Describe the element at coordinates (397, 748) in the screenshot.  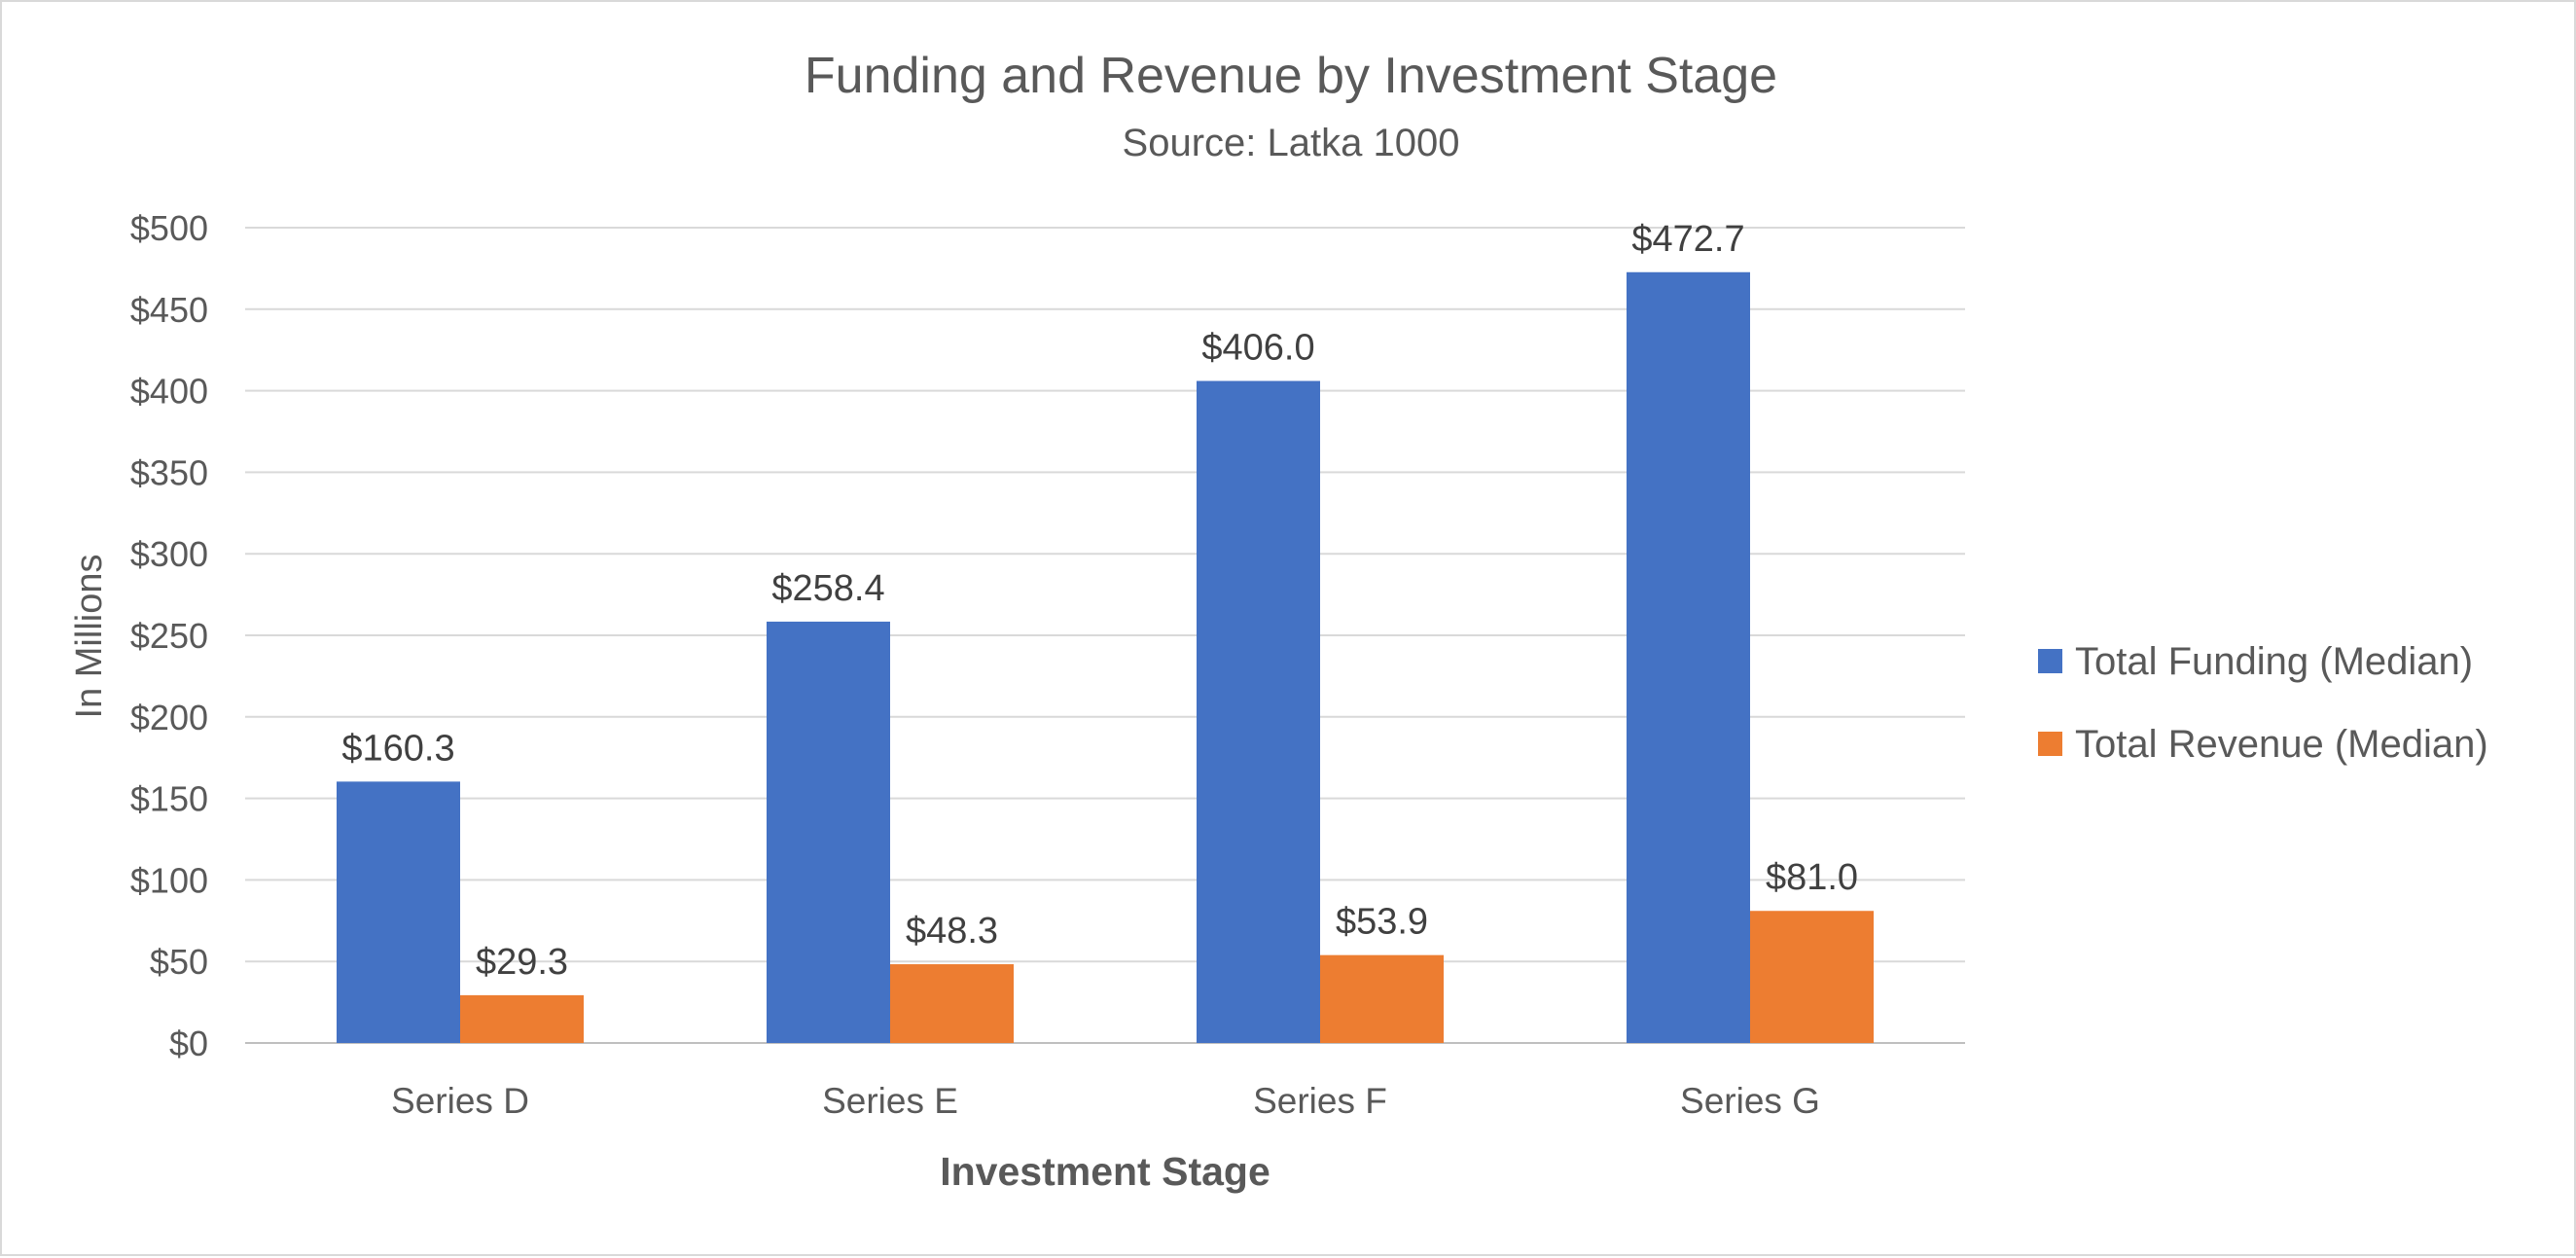
I see `data-label: $160.3` at that location.